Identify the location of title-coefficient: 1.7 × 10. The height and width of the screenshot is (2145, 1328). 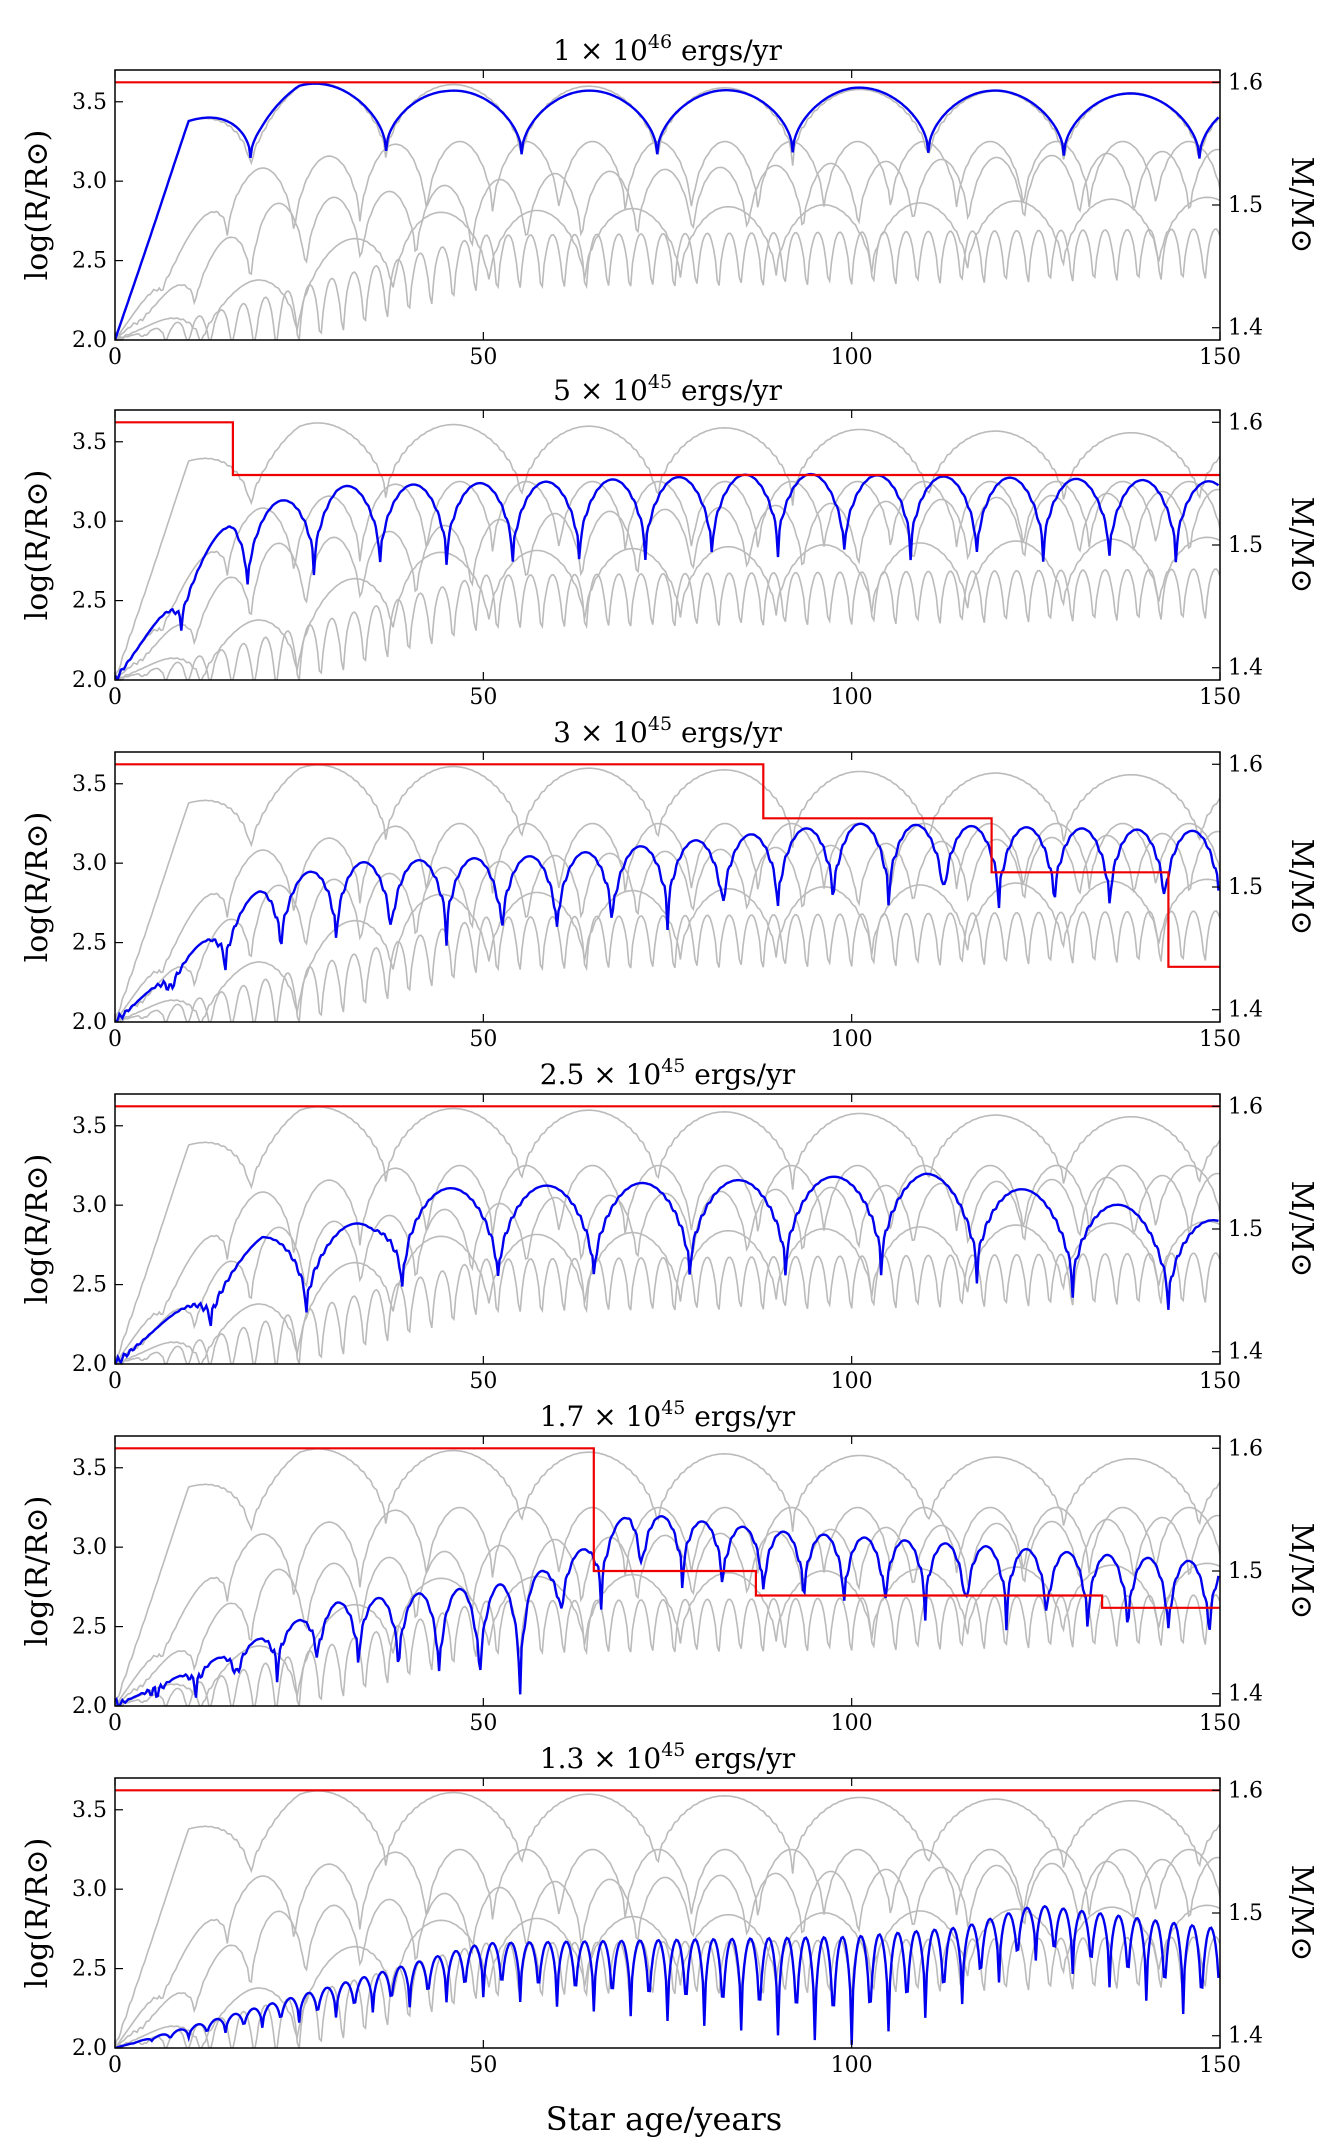
(600, 1416).